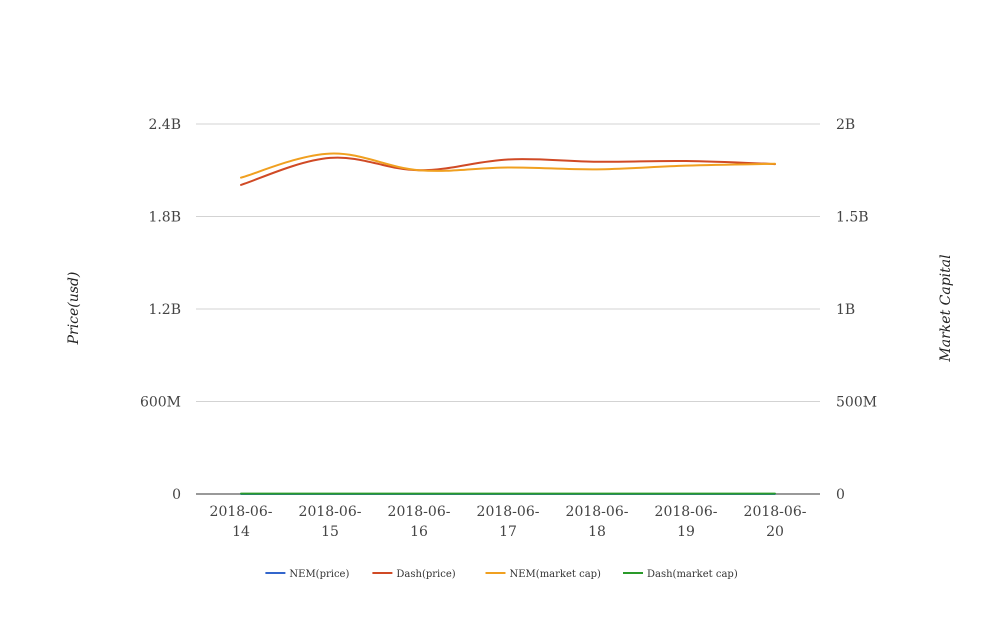  Describe the element at coordinates (686, 522) in the screenshot. I see `x-axis-tick-label: 2018-06-19` at that location.